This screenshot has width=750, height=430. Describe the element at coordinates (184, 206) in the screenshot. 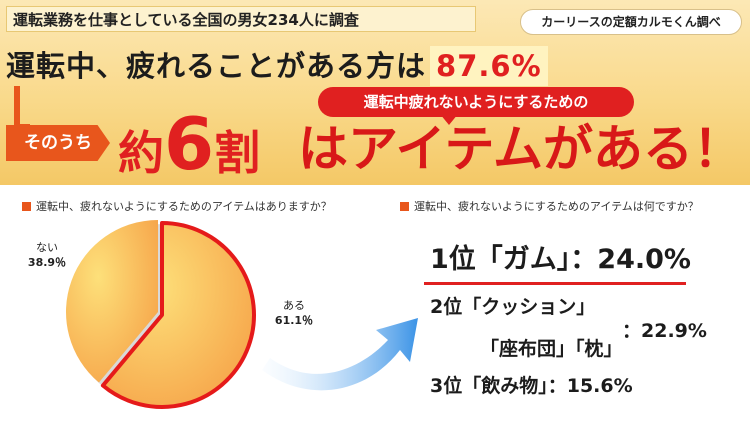

I see `question-left-text: 運転中、疲れないようにするためのアイテムはありますか？` at that location.